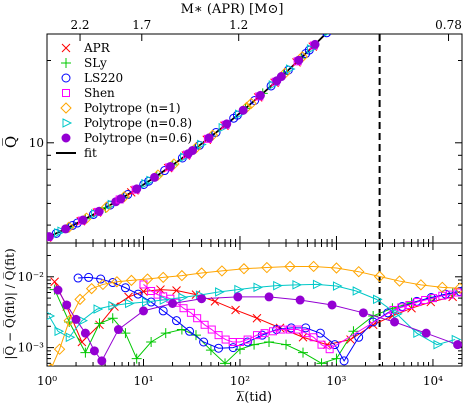 The width and height of the screenshot is (463, 406). I want to click on legend-label: Shen, so click(99, 93).